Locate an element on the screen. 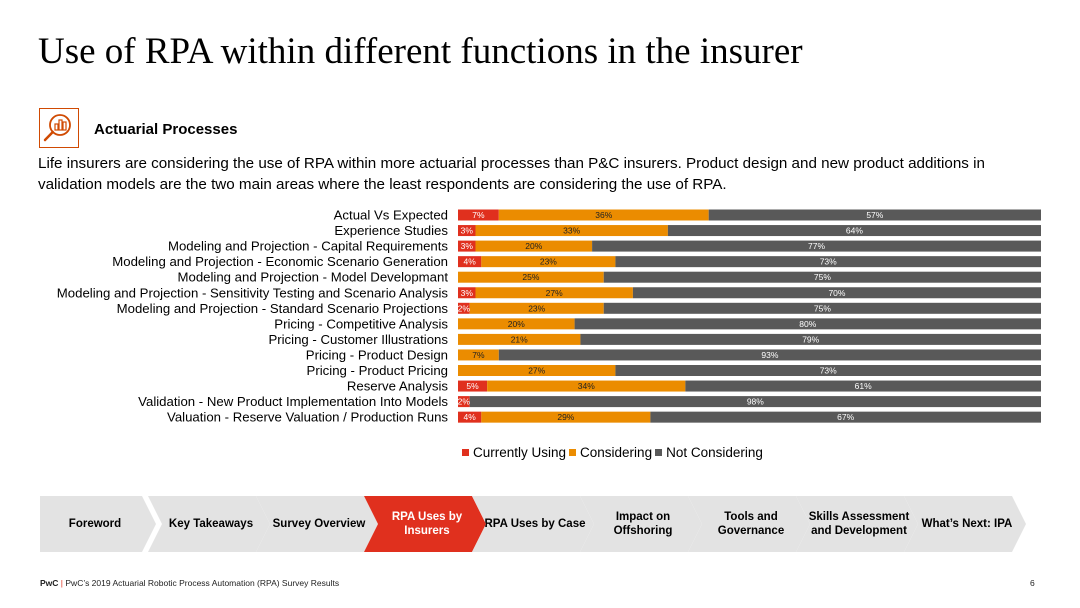 This screenshot has height=608, width=1080. nav-tab-survey-overview: Survey Overview is located at coordinates (317, 524).